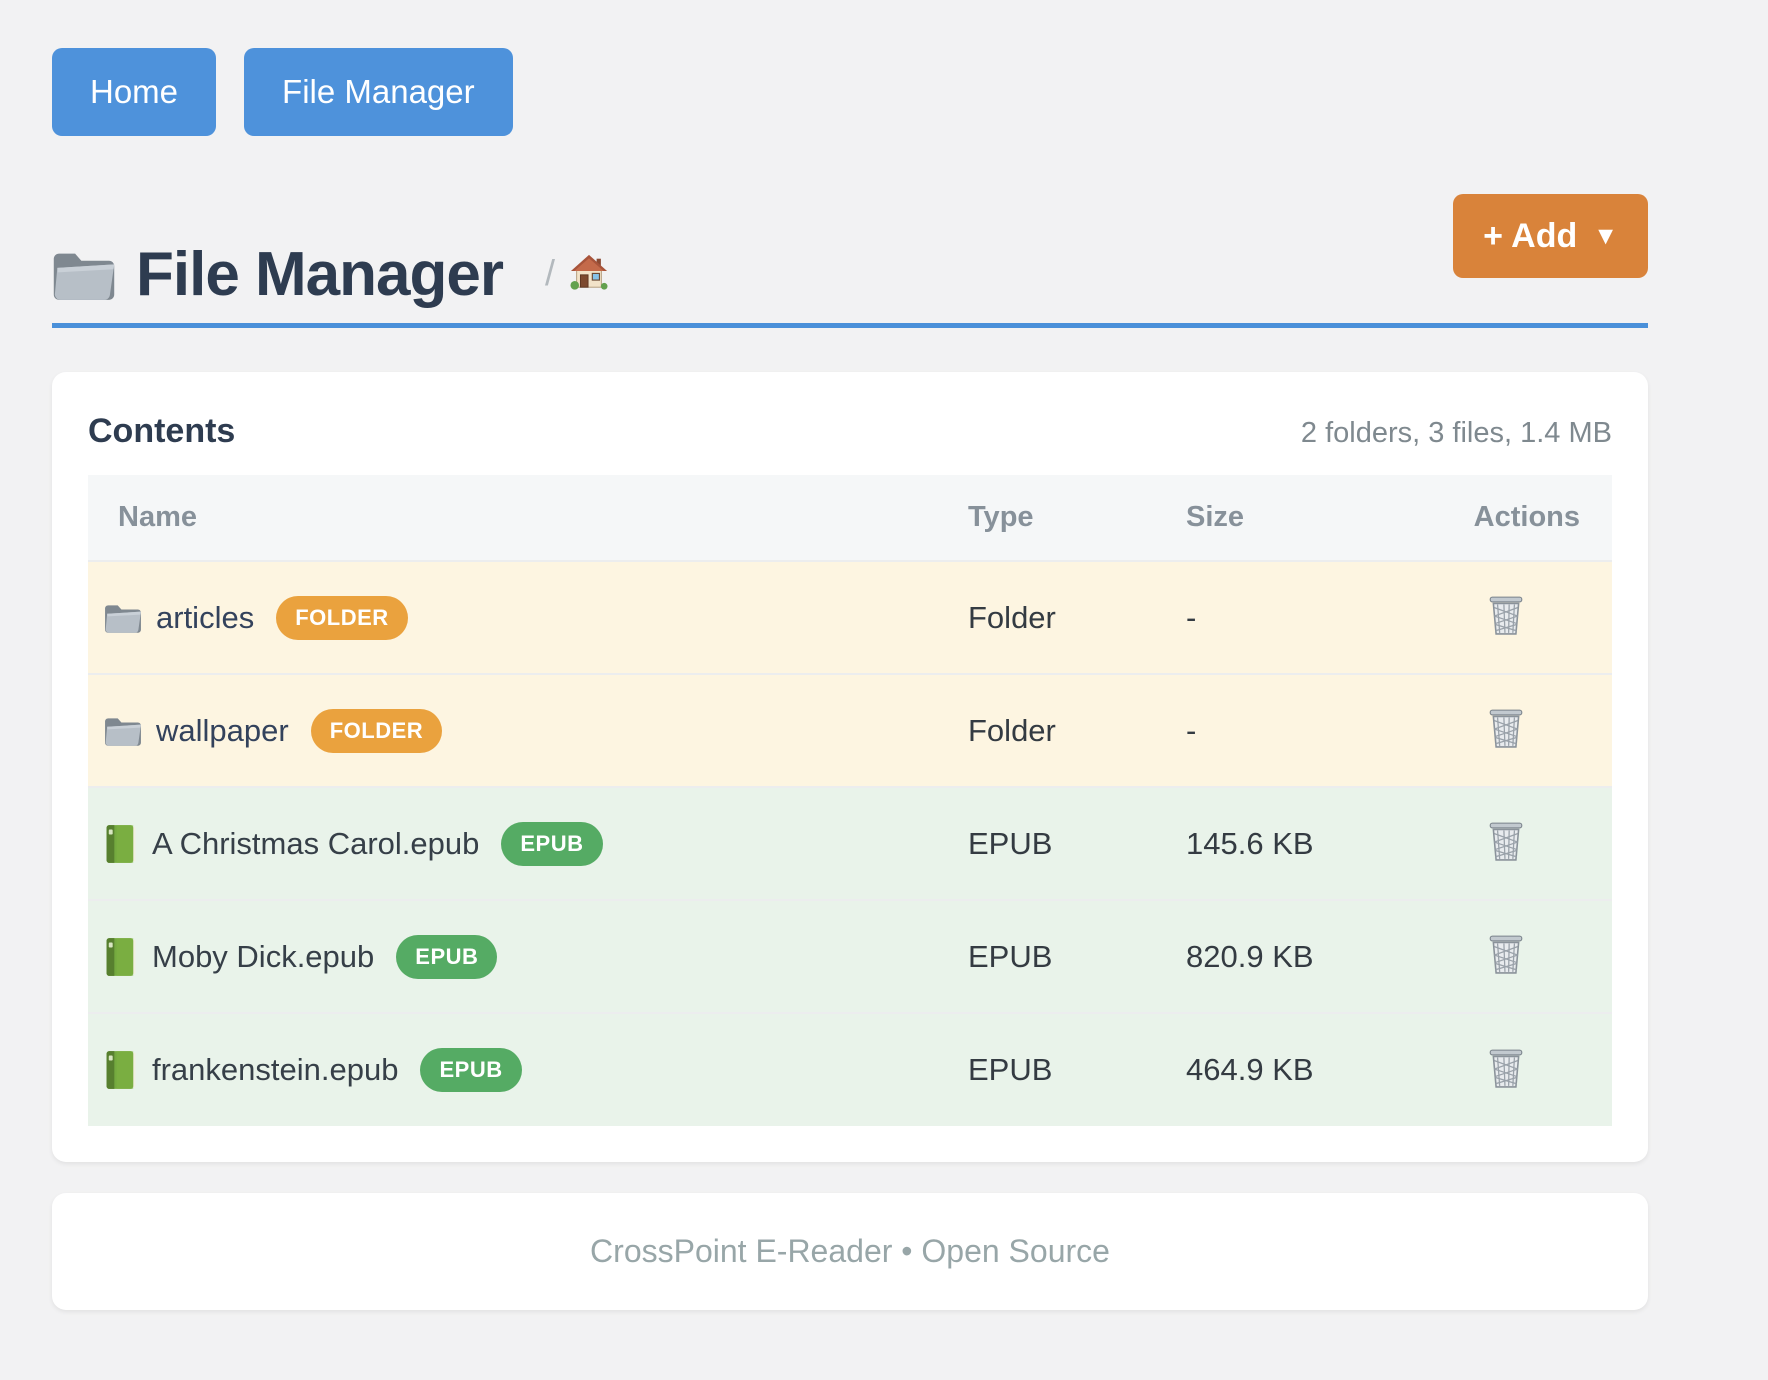 This screenshot has height=1380, width=1768. I want to click on item-name: articles, so click(205, 617).